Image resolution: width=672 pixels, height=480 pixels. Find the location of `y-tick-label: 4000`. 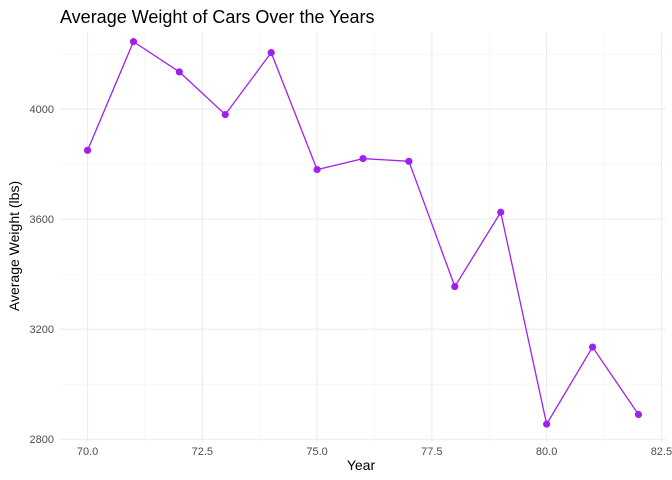

y-tick-label: 4000 is located at coordinates (42, 110).